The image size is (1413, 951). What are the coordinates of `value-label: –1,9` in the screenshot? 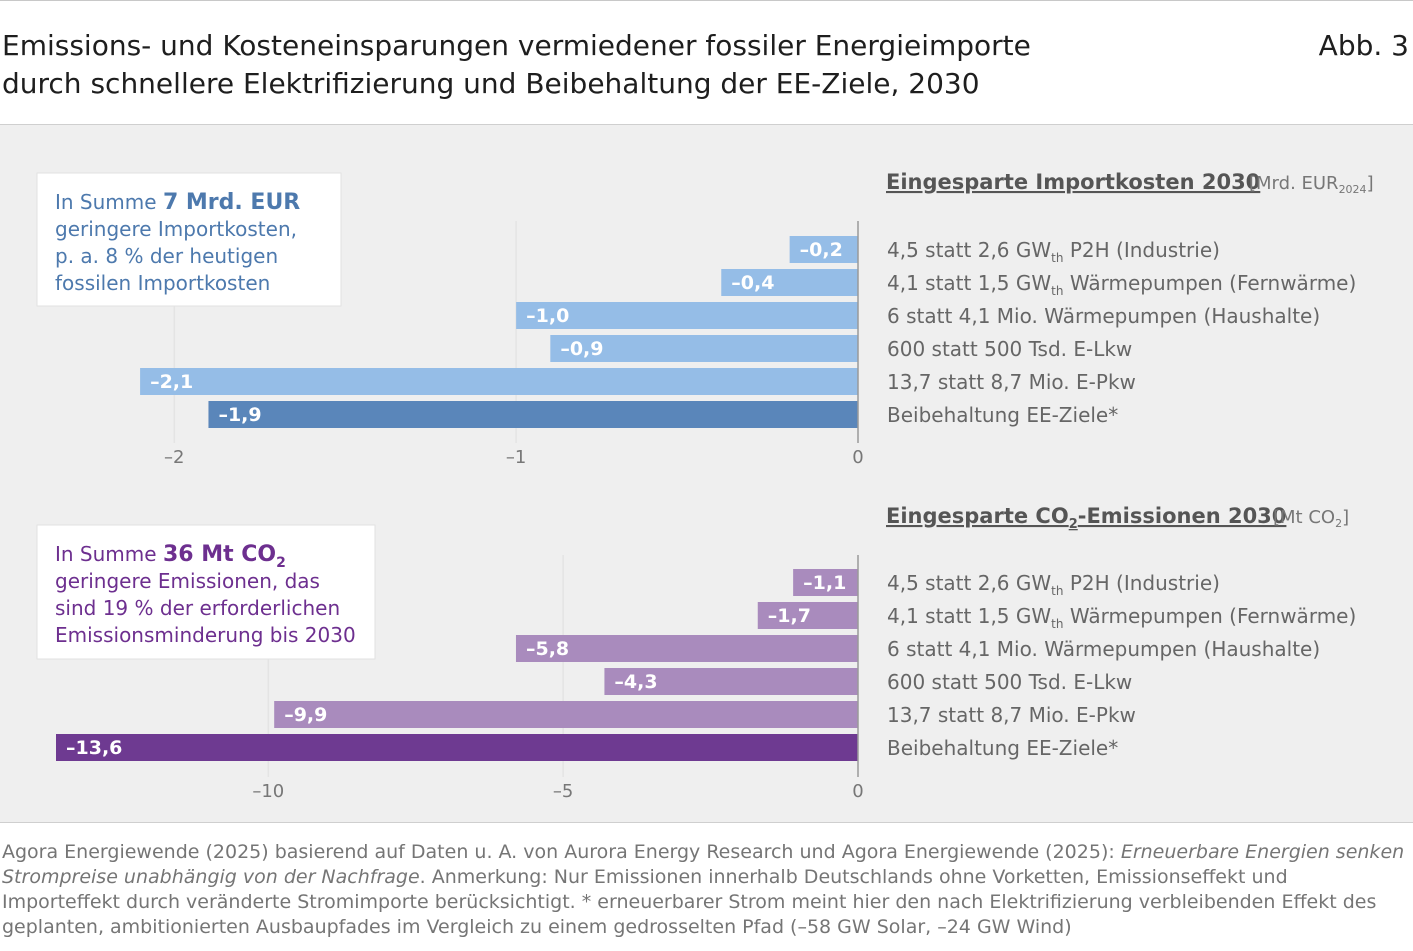 It's located at (239, 415).